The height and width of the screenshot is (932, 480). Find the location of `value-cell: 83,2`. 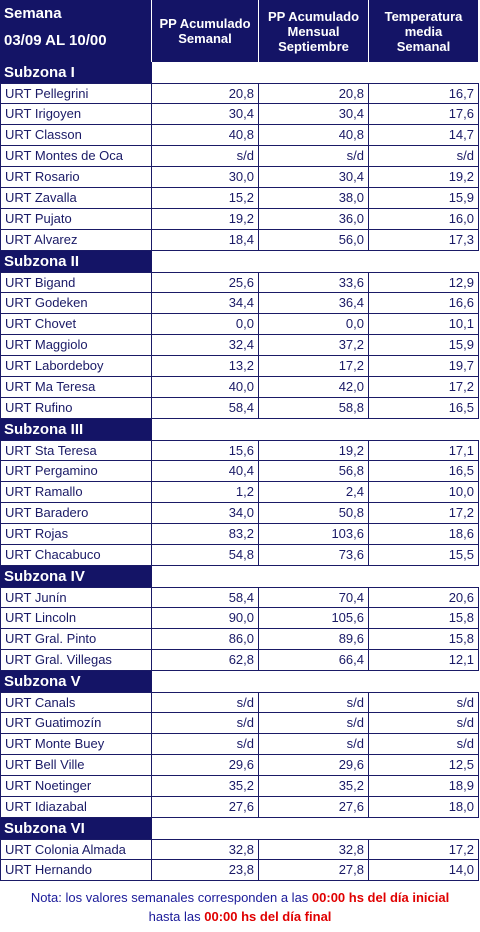

value-cell: 83,2 is located at coordinates (205, 534).